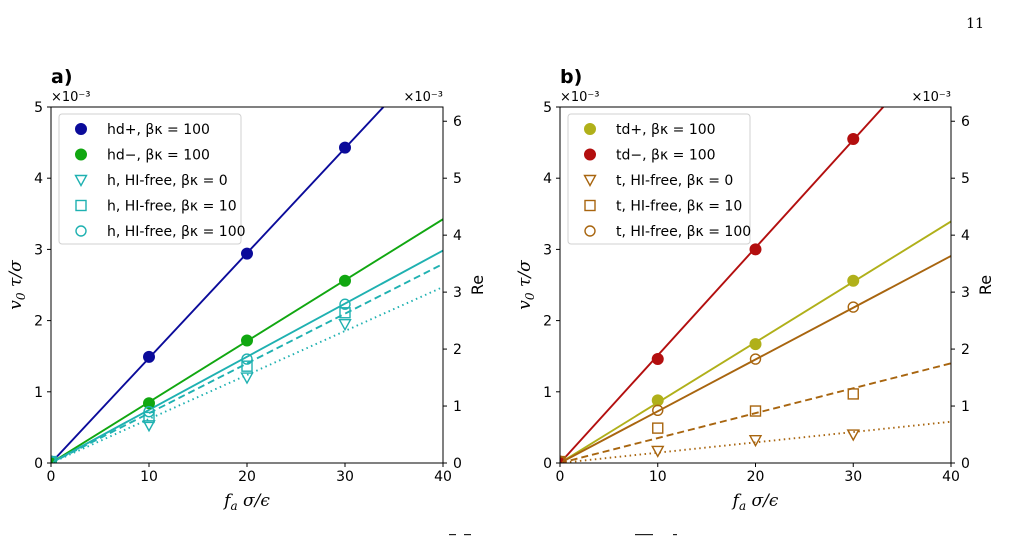 The width and height of the screenshot is (1016, 553). What do you see at coordinates (683, 232) in the screenshot?
I see `legend-label: t, HI-free, βκ = 100` at bounding box center [683, 232].